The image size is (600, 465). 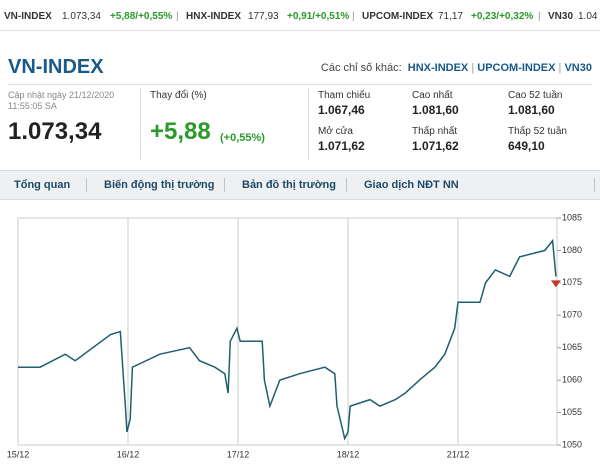 What do you see at coordinates (55, 131) in the screenshot?
I see `index-price: 1.073,34` at bounding box center [55, 131].